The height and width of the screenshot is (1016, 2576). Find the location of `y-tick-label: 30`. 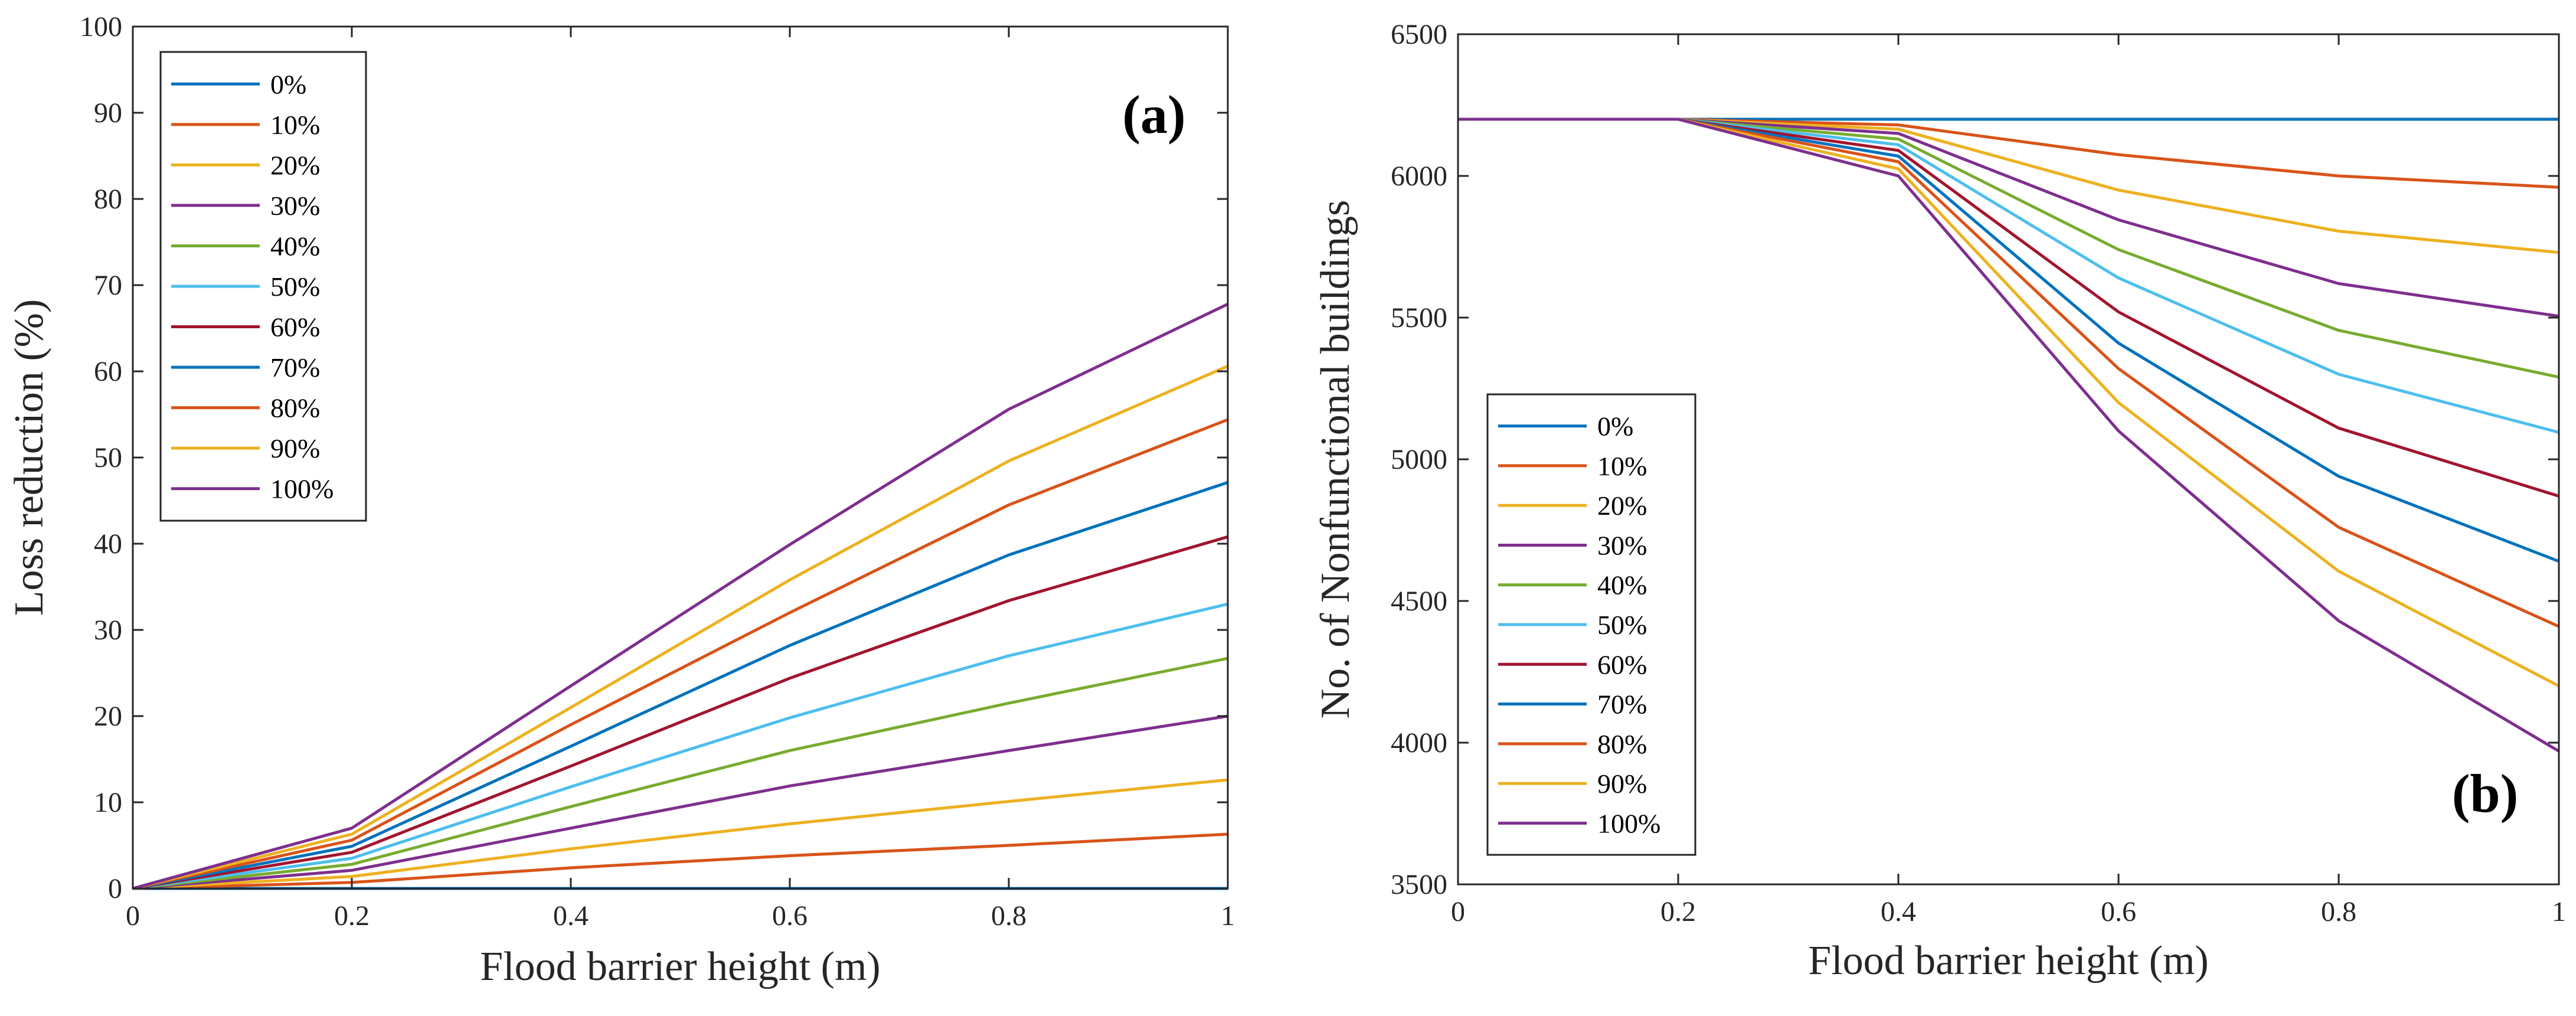

y-tick-label: 30 is located at coordinates (108, 631).